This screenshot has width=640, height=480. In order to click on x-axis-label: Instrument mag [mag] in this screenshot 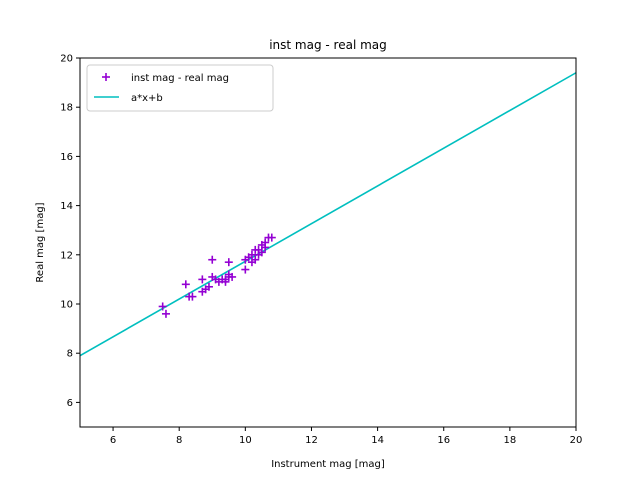, I will do `click(328, 464)`.